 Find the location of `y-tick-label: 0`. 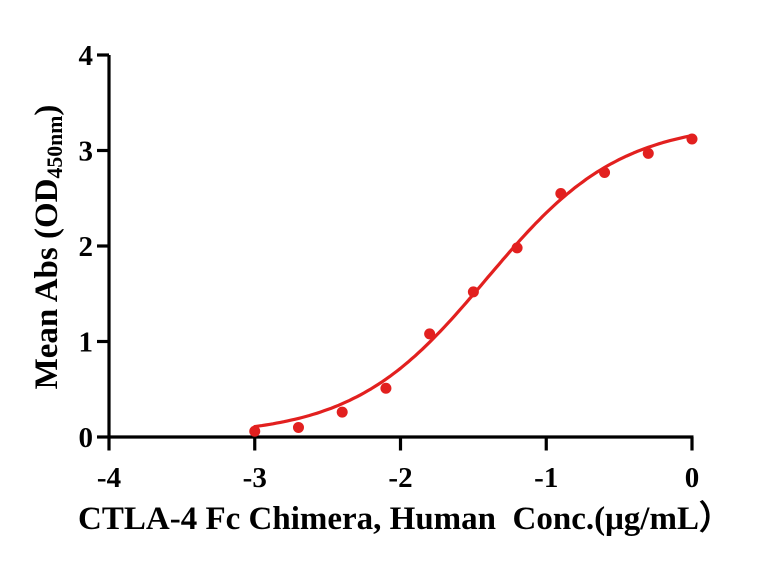

y-tick-label: 0 is located at coordinates (86, 438).